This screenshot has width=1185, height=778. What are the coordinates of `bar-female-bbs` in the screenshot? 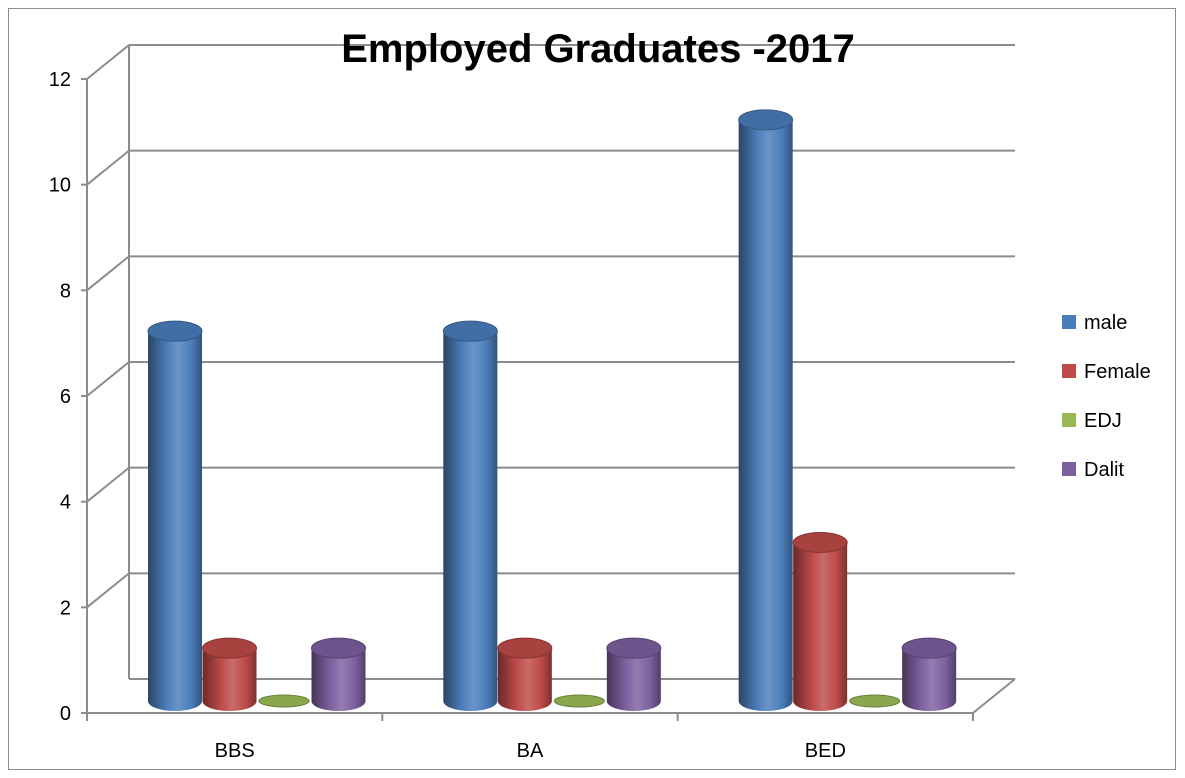 It's located at (229, 674).